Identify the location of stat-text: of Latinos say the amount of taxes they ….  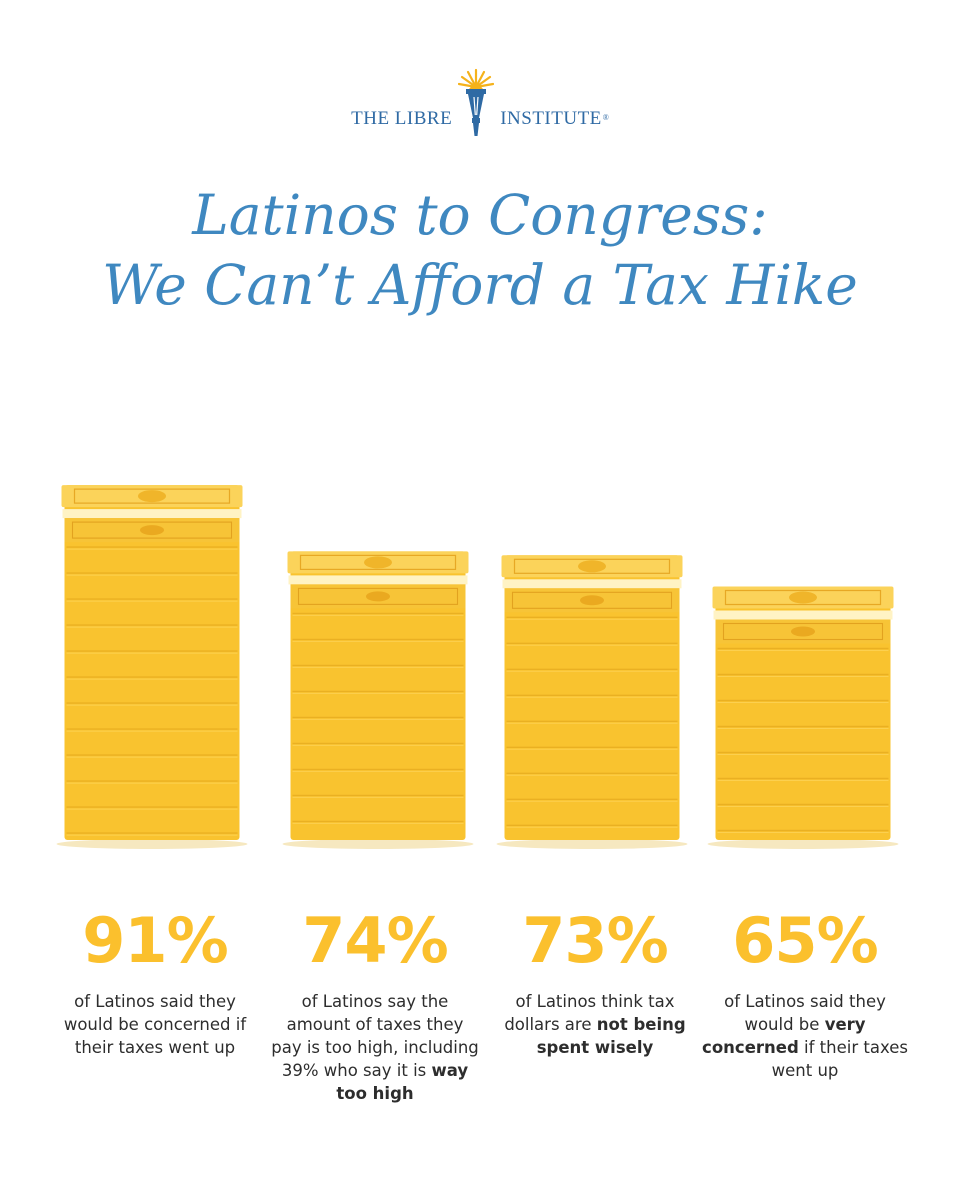
(375, 1036).